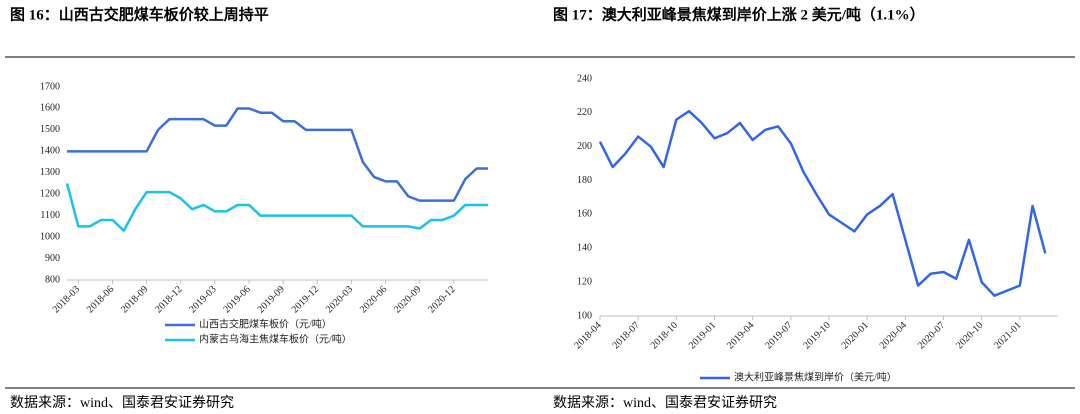 This screenshot has width=1080, height=414. What do you see at coordinates (50, 236) in the screenshot?
I see `y-tick-label: 1000` at bounding box center [50, 236].